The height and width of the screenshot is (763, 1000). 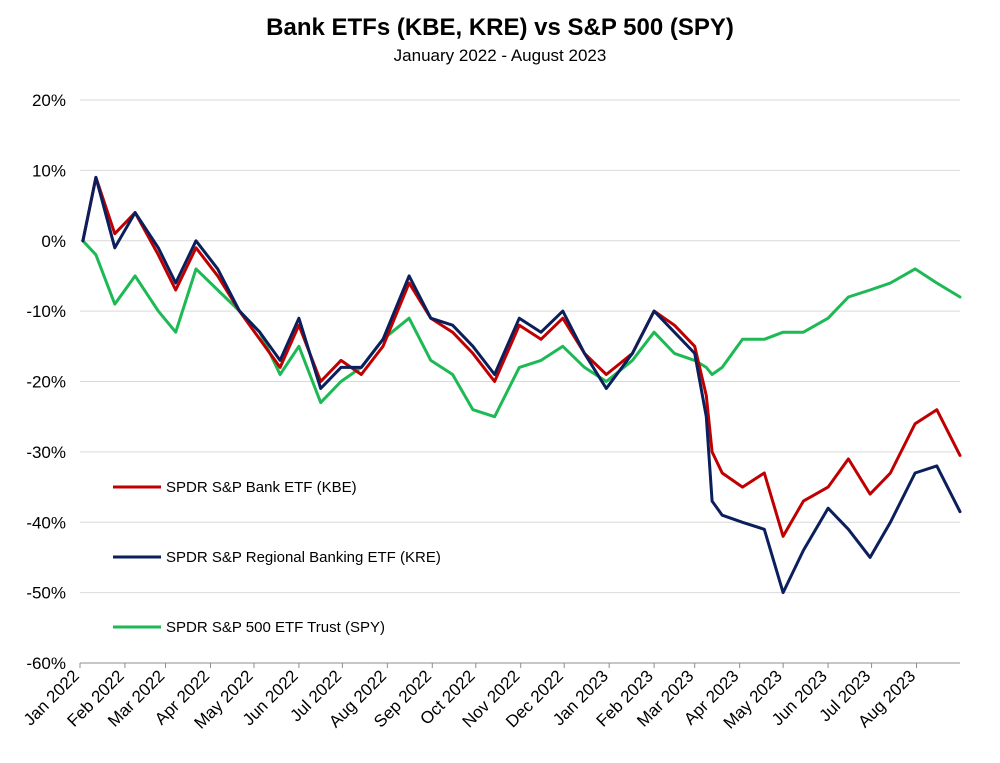 What do you see at coordinates (46, 522) in the screenshot?
I see `y-tick-label: -40%` at bounding box center [46, 522].